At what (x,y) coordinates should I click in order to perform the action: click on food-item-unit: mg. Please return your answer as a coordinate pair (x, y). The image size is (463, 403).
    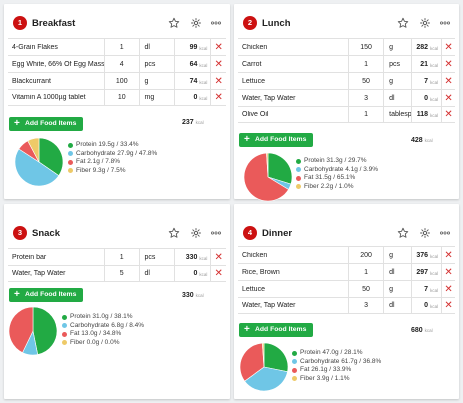
    Looking at the image, I should click on (156, 97).